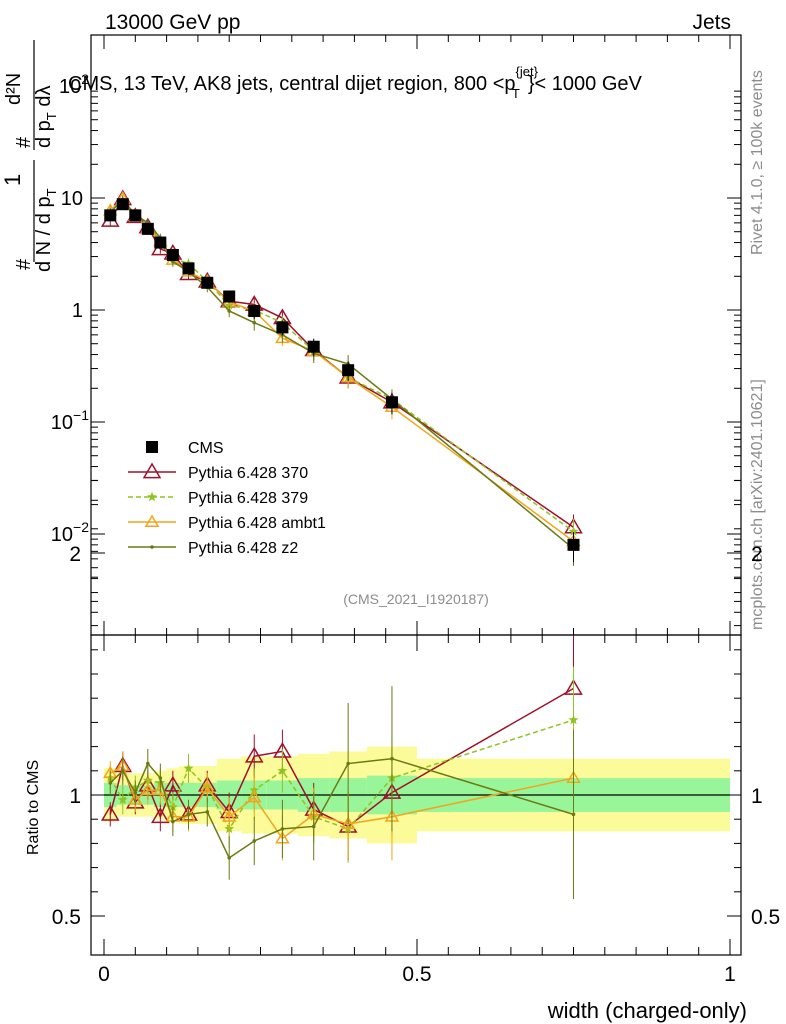 The image size is (786, 1024). I want to click on rivet-label: Rivet 4.1.0, ≥ 100k events, so click(757, 162).